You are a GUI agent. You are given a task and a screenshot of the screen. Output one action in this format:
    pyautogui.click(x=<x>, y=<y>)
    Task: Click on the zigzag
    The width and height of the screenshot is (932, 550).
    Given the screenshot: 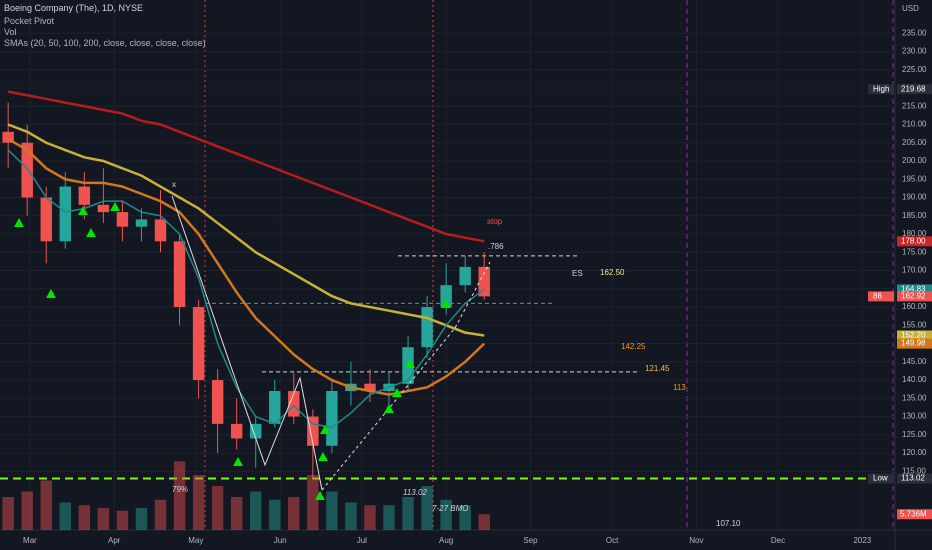 What is the action you would take?
    pyautogui.click(x=247, y=343)
    